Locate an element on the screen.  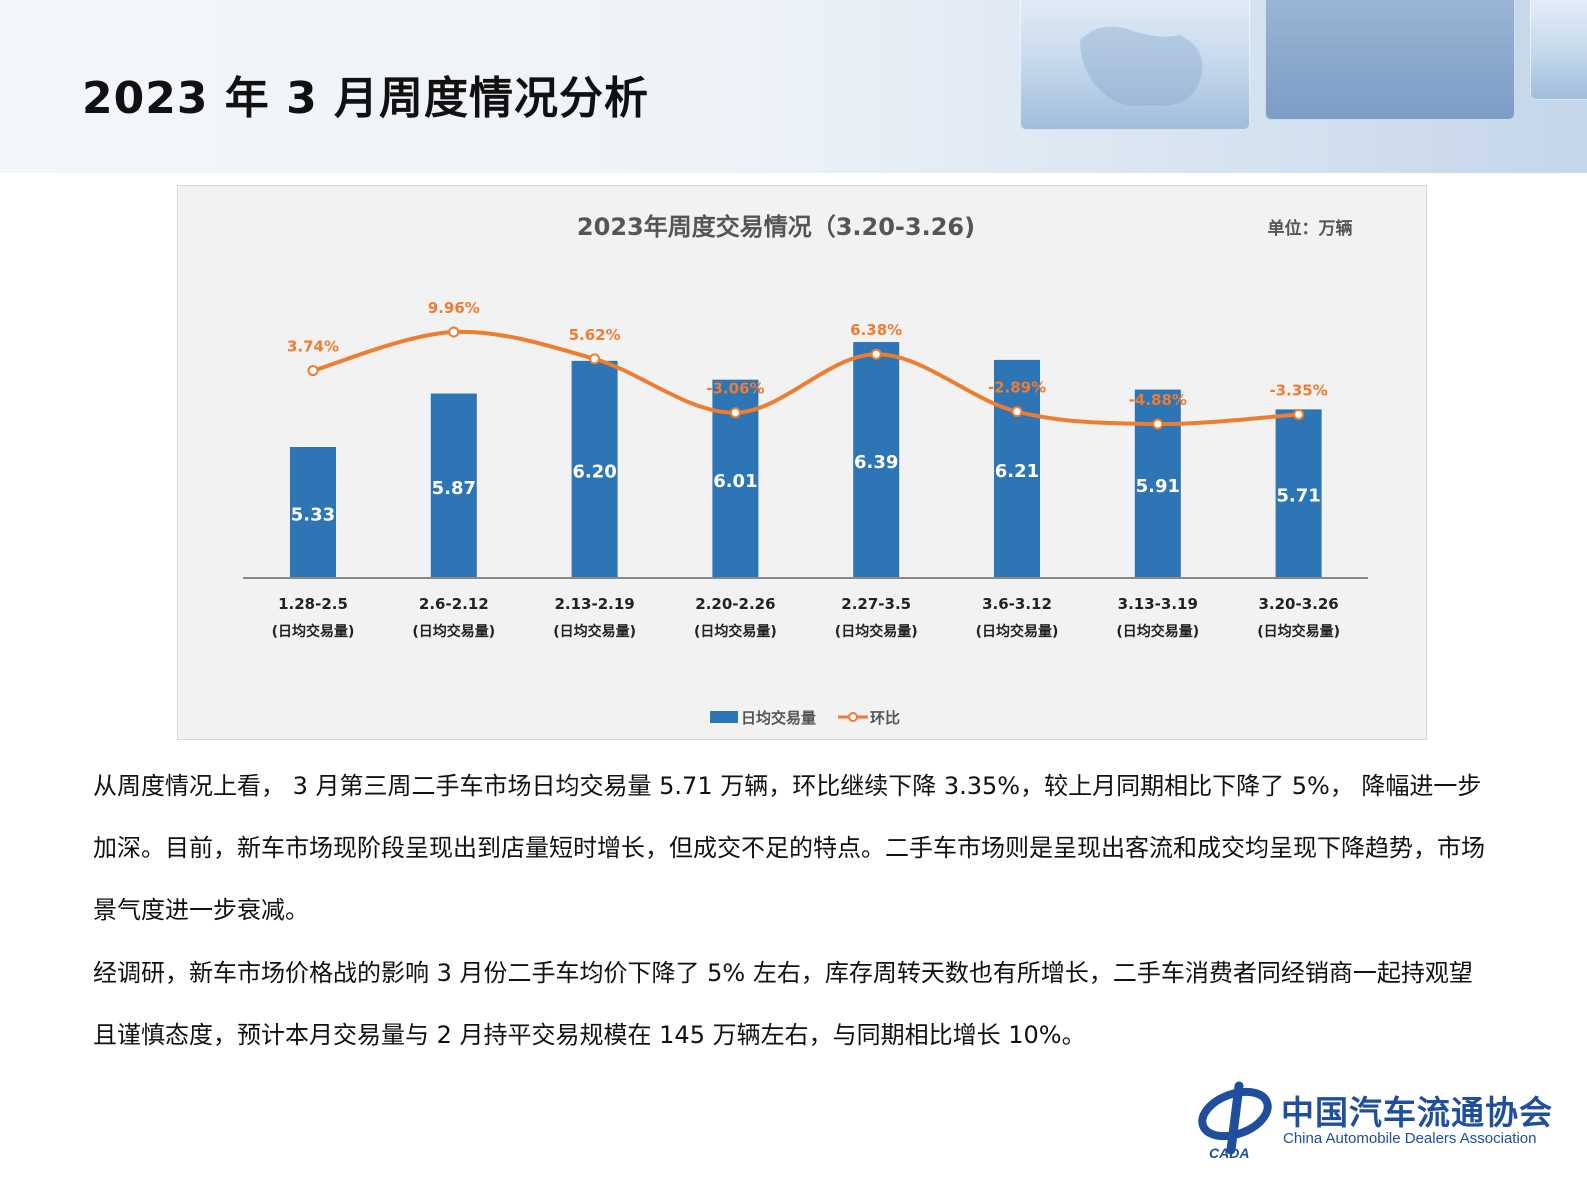
logo-abbr: CADA is located at coordinates (1229, 1152).